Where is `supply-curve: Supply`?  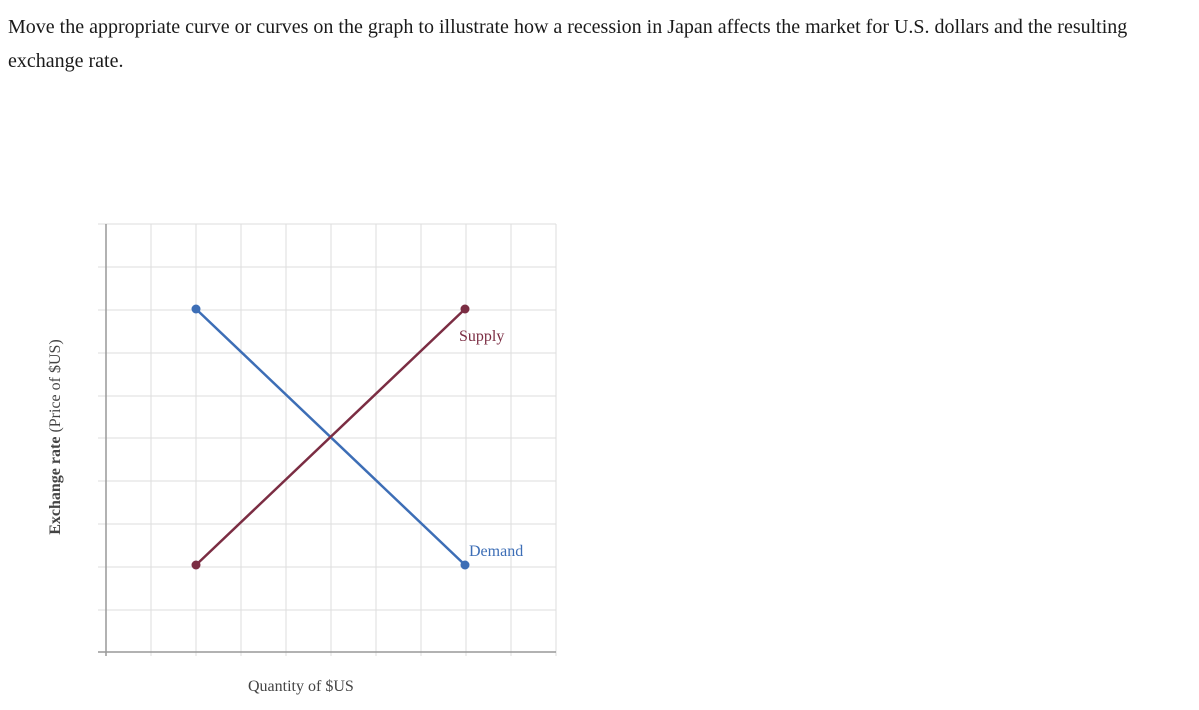
supply-curve: Supply is located at coordinates (348, 437).